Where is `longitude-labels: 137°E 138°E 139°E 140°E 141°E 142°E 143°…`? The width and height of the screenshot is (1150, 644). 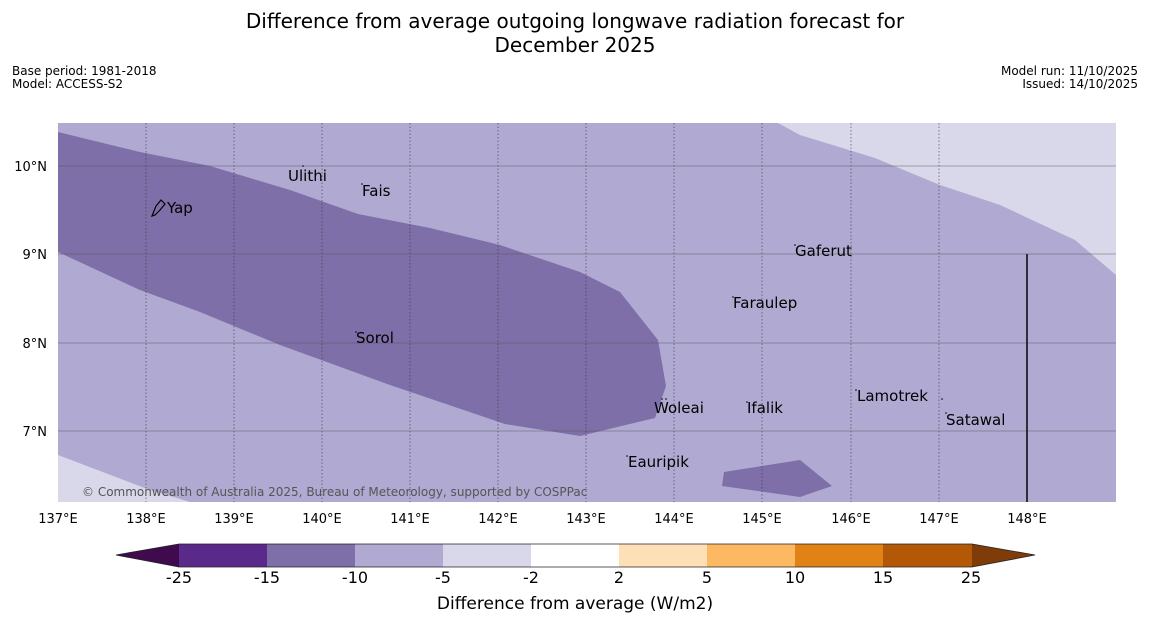
longitude-labels: 137°E 138°E 139°E 140°E 141°E 142°E 143°… is located at coordinates (542, 519).